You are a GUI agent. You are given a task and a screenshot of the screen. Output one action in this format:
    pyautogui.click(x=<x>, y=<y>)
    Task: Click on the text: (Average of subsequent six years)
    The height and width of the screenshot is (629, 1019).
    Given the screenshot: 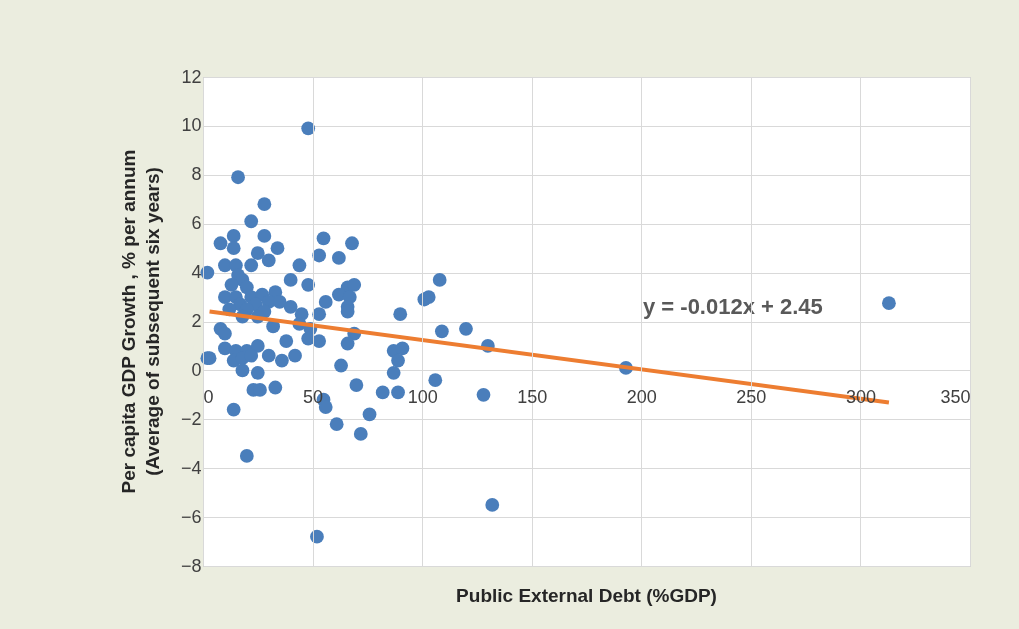 What is the action you would take?
    pyautogui.click(x=152, y=321)
    